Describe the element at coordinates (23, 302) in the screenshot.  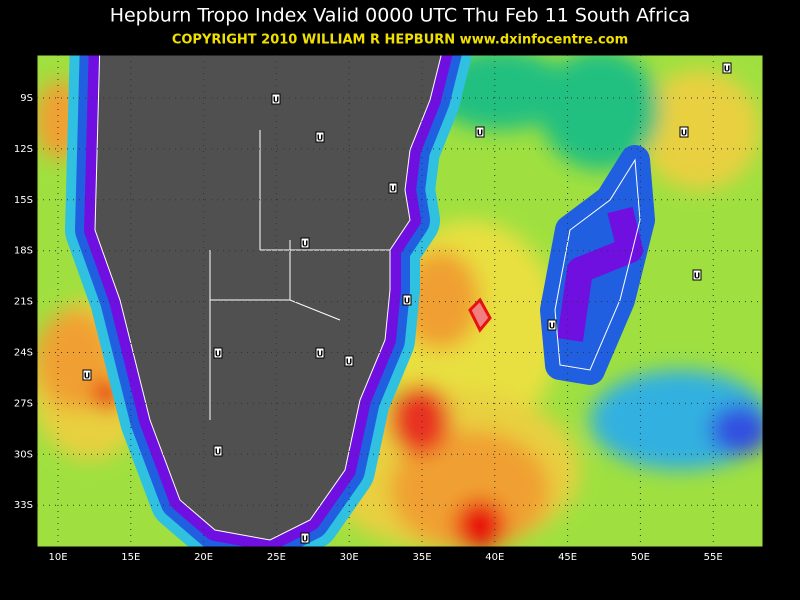
I see `lat-label: 21S` at that location.